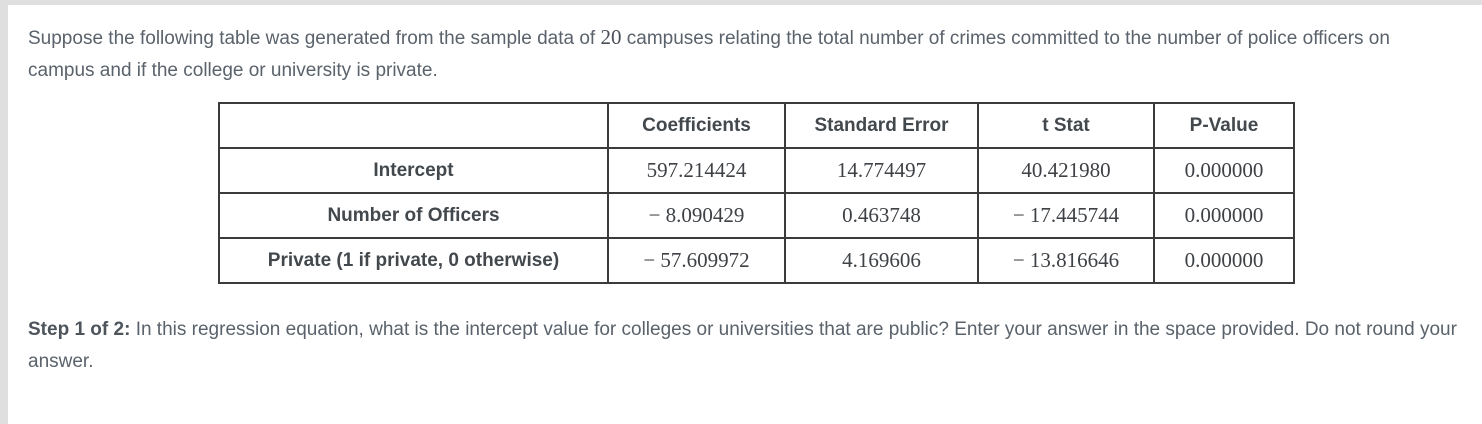 The width and height of the screenshot is (1482, 424). What do you see at coordinates (1066, 170) in the screenshot?
I see `cell-t-stat: 40.421980` at bounding box center [1066, 170].